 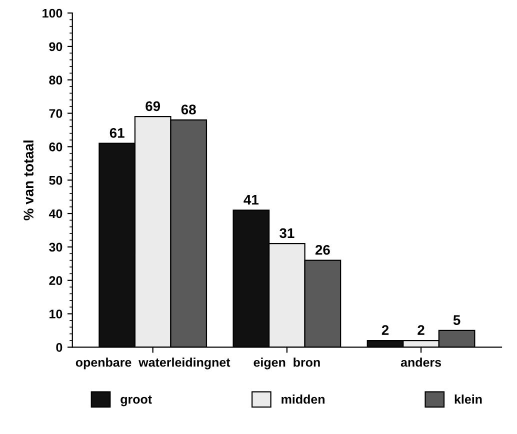 I want to click on x-tick-label: openbare waterleidingnet, so click(x=153, y=364).